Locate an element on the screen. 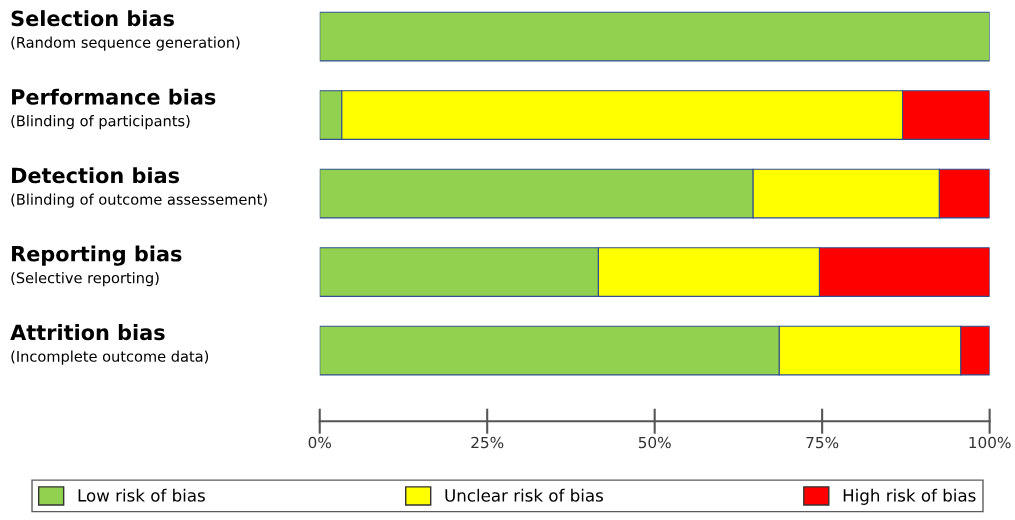  y-tick-label: Attrition bias (Incomplete outcome data) is located at coordinates (109, 344).